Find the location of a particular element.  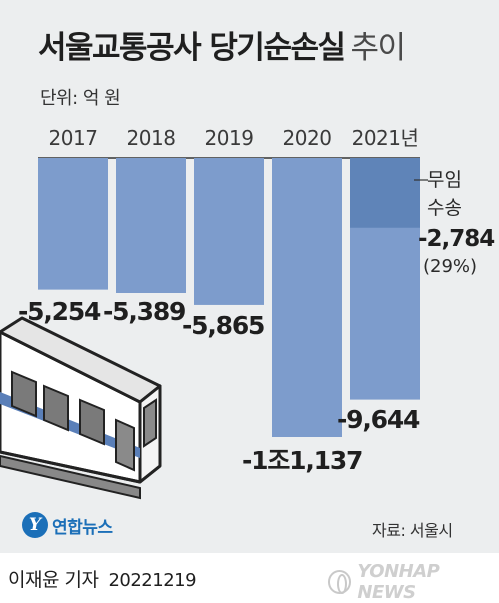

value-label: -1조1,137 is located at coordinates (302, 460).